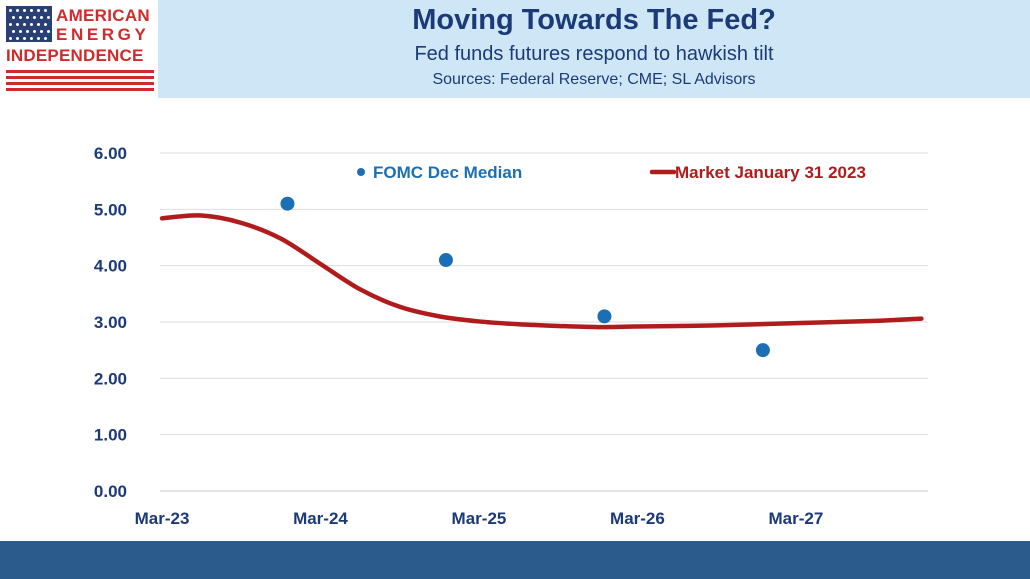 The width and height of the screenshot is (1030, 579). What do you see at coordinates (110, 378) in the screenshot?
I see `y-tick-label: 2.00` at bounding box center [110, 378].